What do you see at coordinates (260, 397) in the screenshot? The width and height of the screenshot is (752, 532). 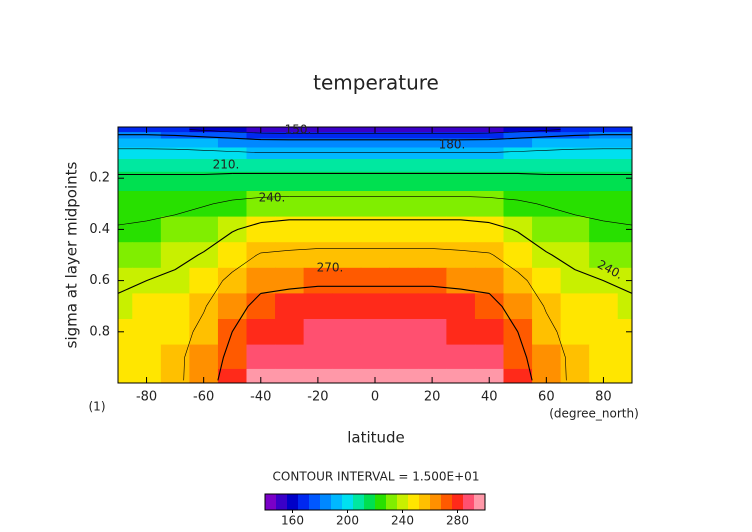 I see `x-tick-label: -40` at bounding box center [260, 397].